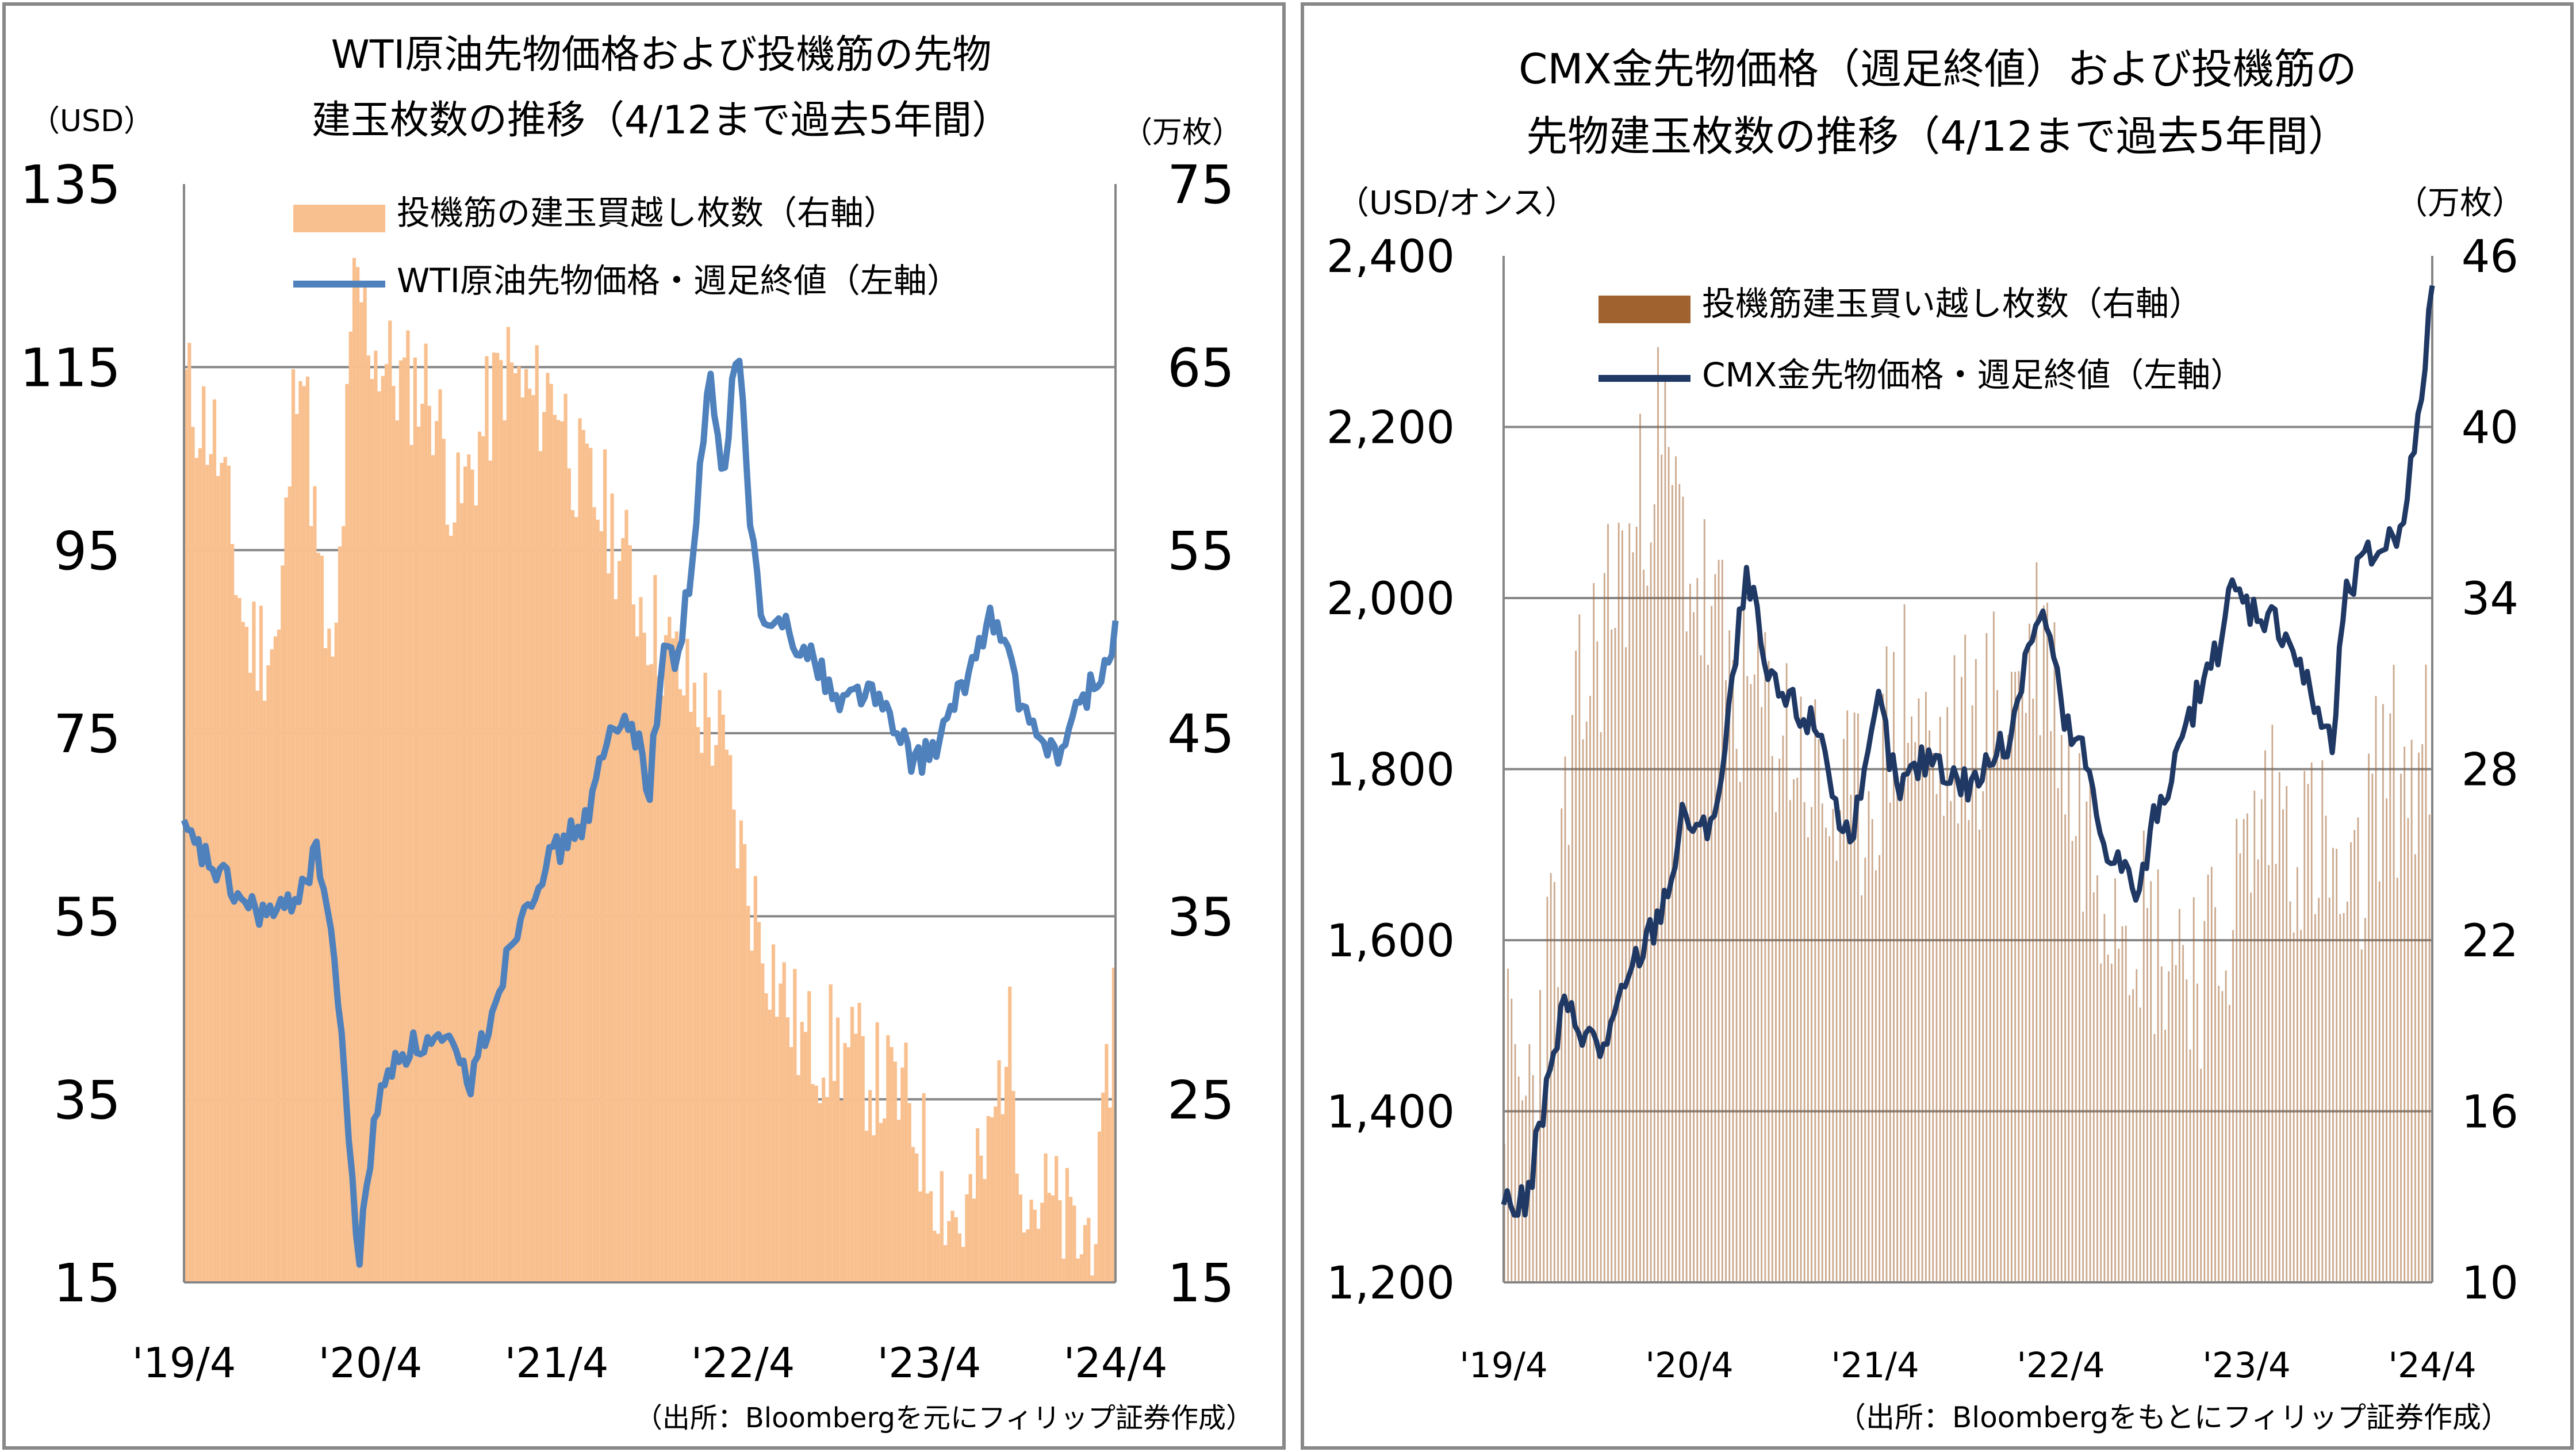  Describe the element at coordinates (1391, 770) in the screenshot. I see `y-left-tick: 1,800` at that location.